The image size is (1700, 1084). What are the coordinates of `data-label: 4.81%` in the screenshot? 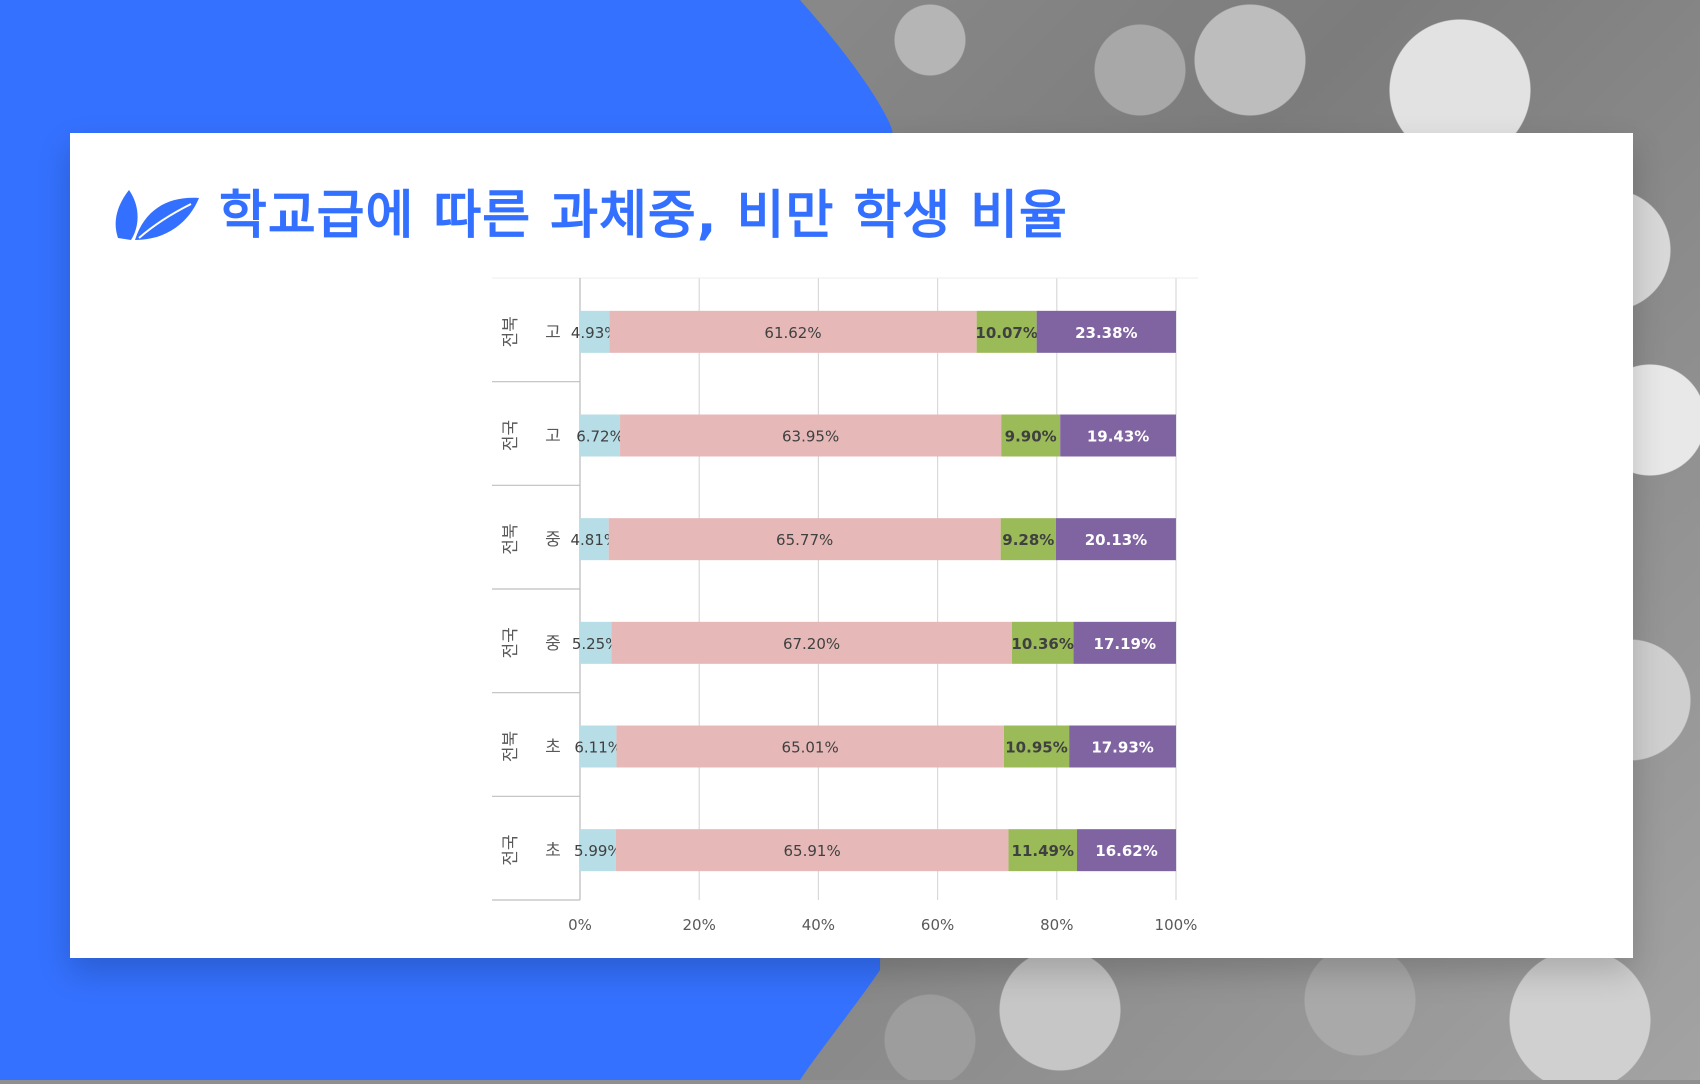 It's located at (595, 540).